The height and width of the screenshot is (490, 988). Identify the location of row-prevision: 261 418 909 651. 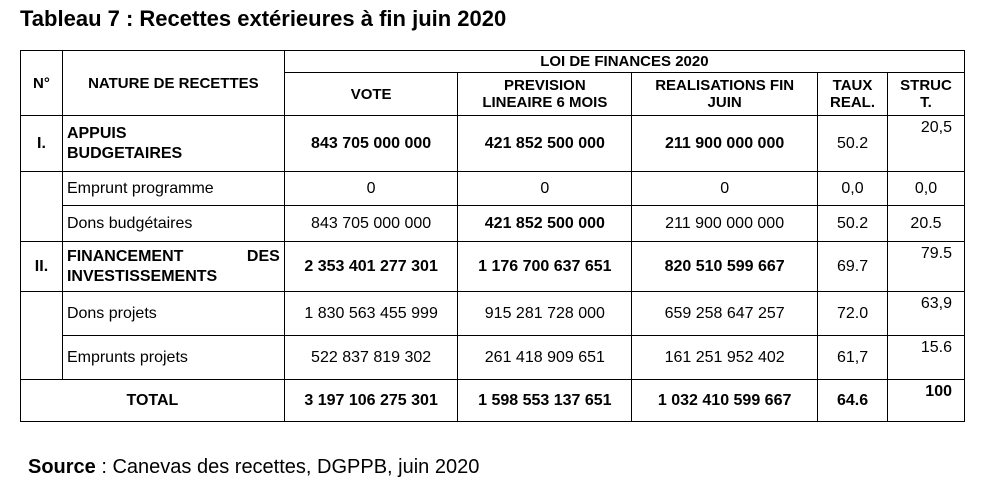
(545, 357).